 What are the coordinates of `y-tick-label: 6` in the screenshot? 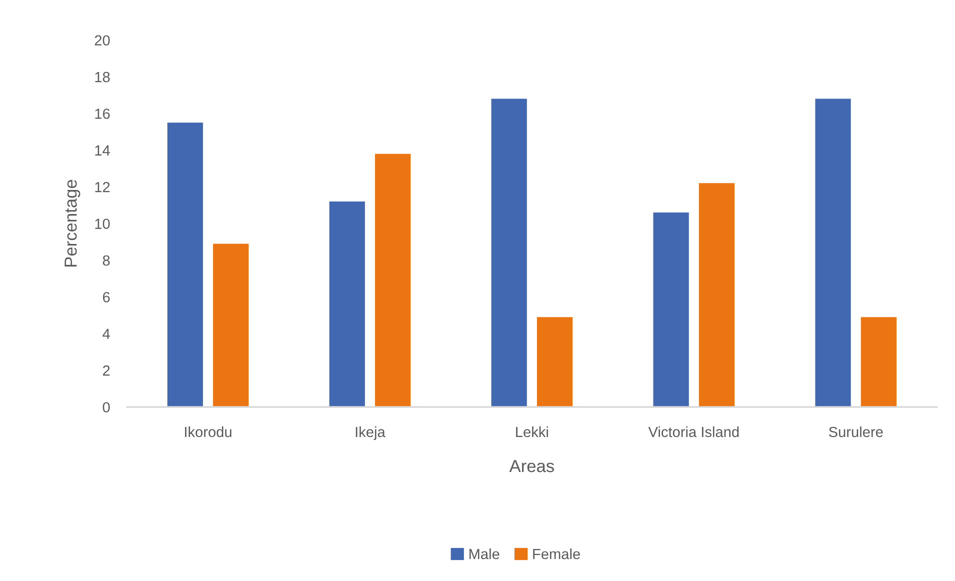 It's located at (106, 297).